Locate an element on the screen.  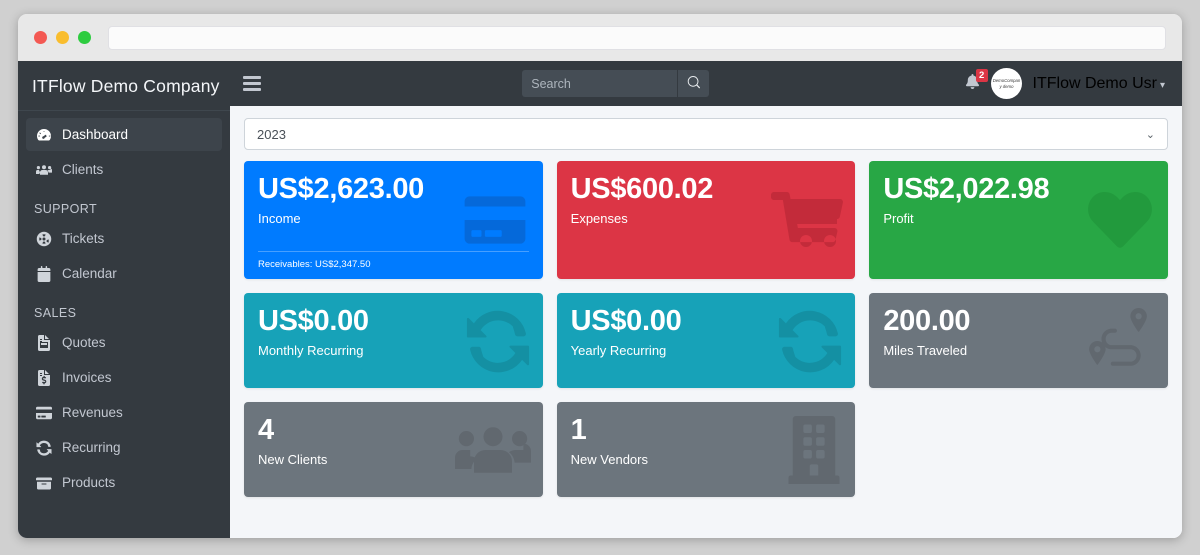
stat-card-profit: US$2,022.98 Profit is located at coordinates (1018, 220).